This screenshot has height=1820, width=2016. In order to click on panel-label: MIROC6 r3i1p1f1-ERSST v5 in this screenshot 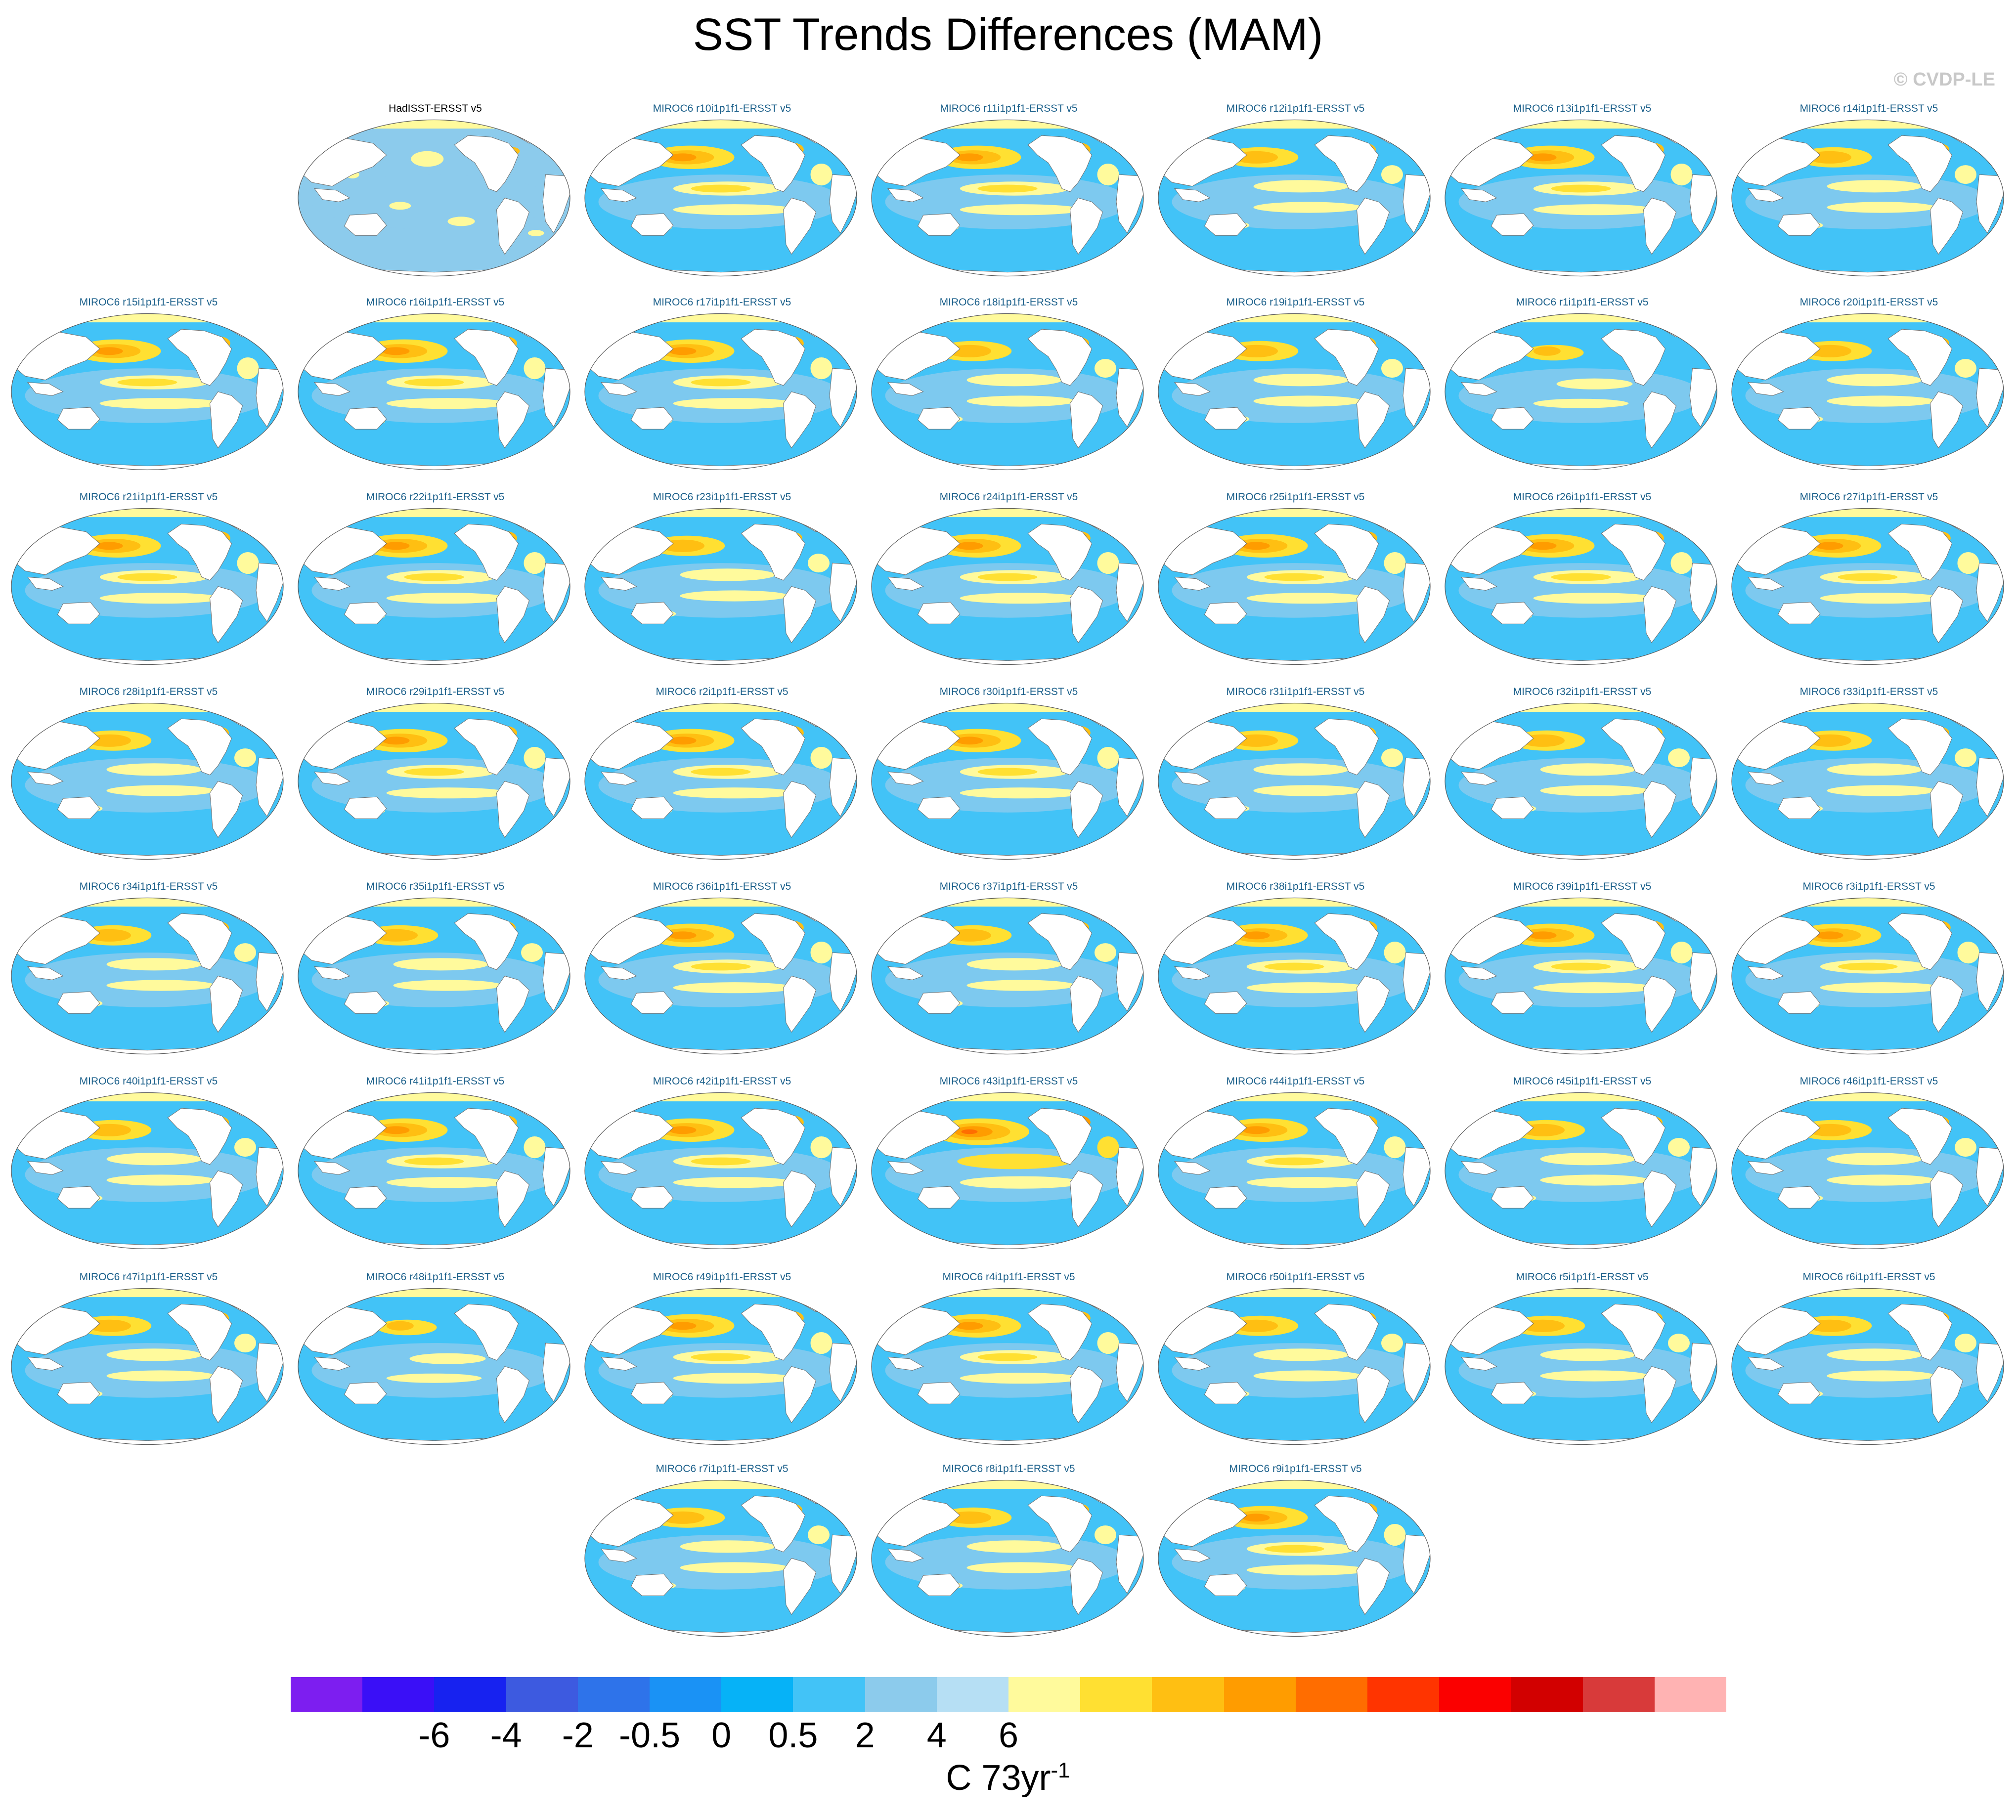, I will do `click(1869, 886)`.